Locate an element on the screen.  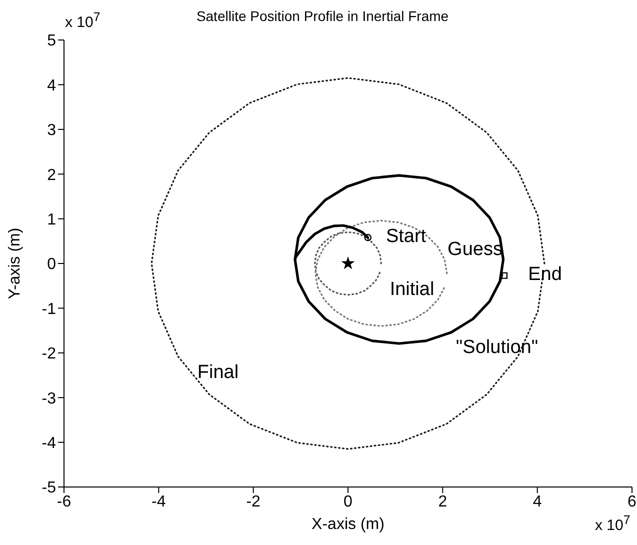
x-tick-label: 6 is located at coordinates (632, 501).